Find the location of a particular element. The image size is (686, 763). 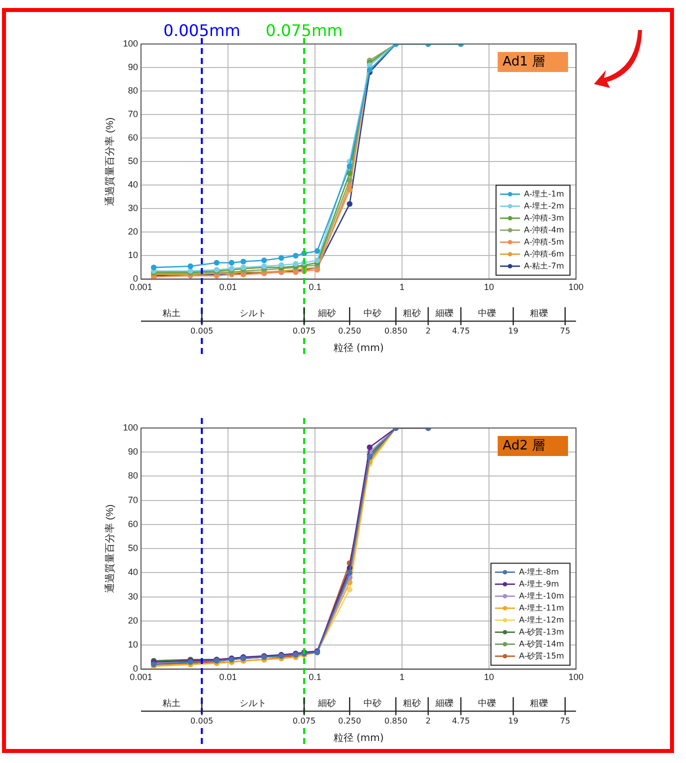

ref-line-label: 0.075mm is located at coordinates (304, 30).